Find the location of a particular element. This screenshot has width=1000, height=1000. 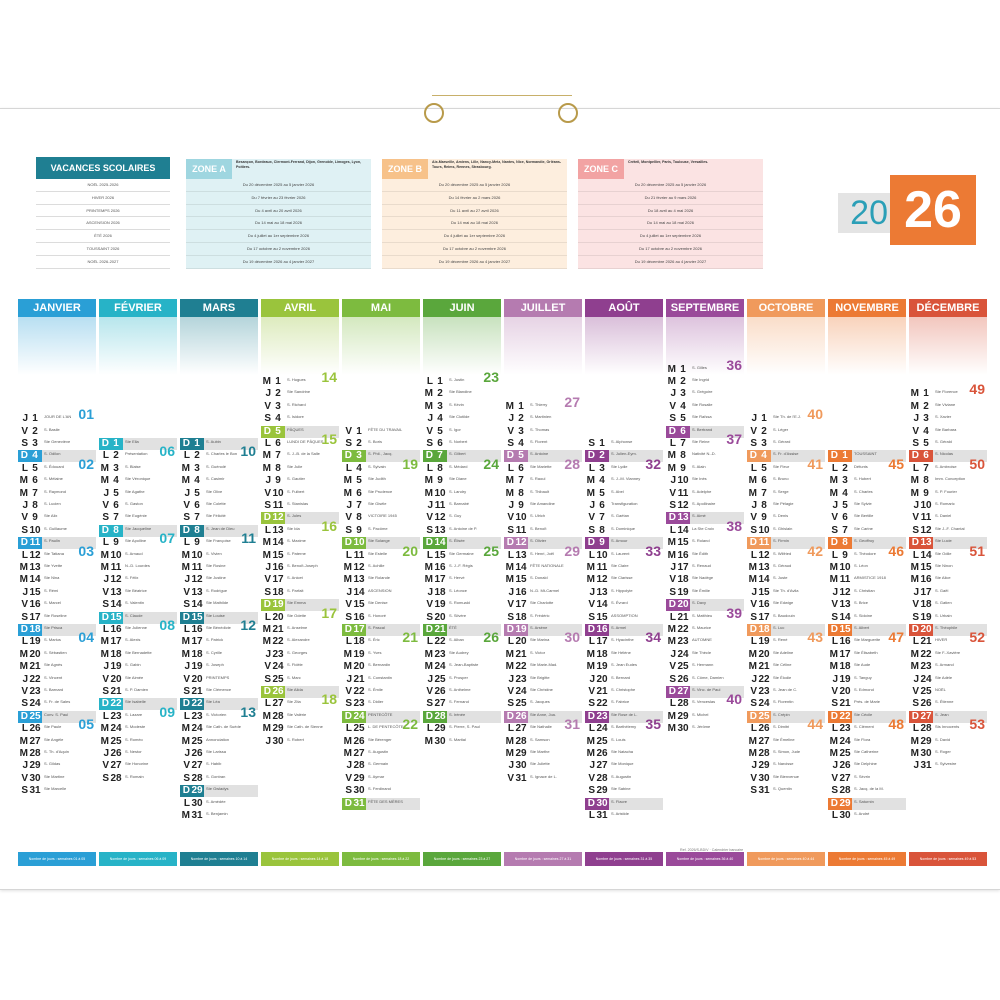

day-row: M 24 Ste Cath. de Suède is located at coordinates (219, 729).